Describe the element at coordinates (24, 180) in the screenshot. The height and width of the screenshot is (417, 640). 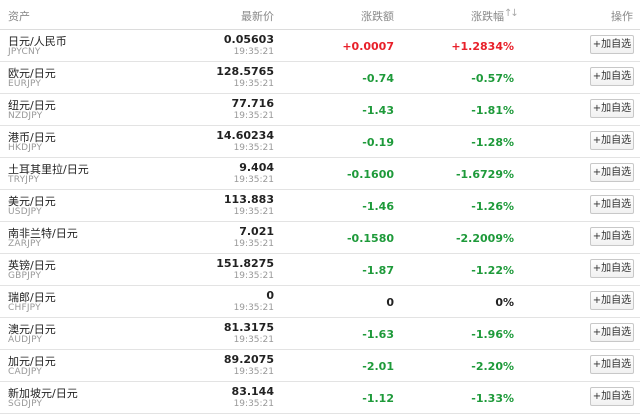
I see `asset-code: TRYJPY` at that location.